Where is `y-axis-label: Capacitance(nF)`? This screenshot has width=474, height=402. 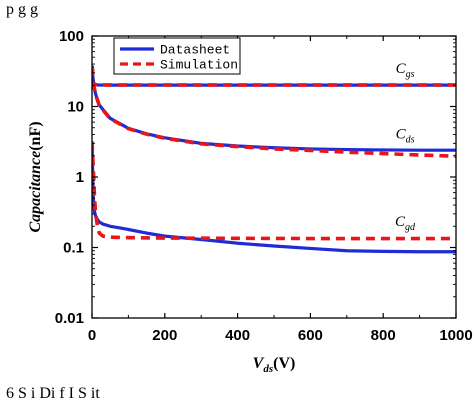
y-axis-label: Capacitance(nF) is located at coordinates (35, 176).